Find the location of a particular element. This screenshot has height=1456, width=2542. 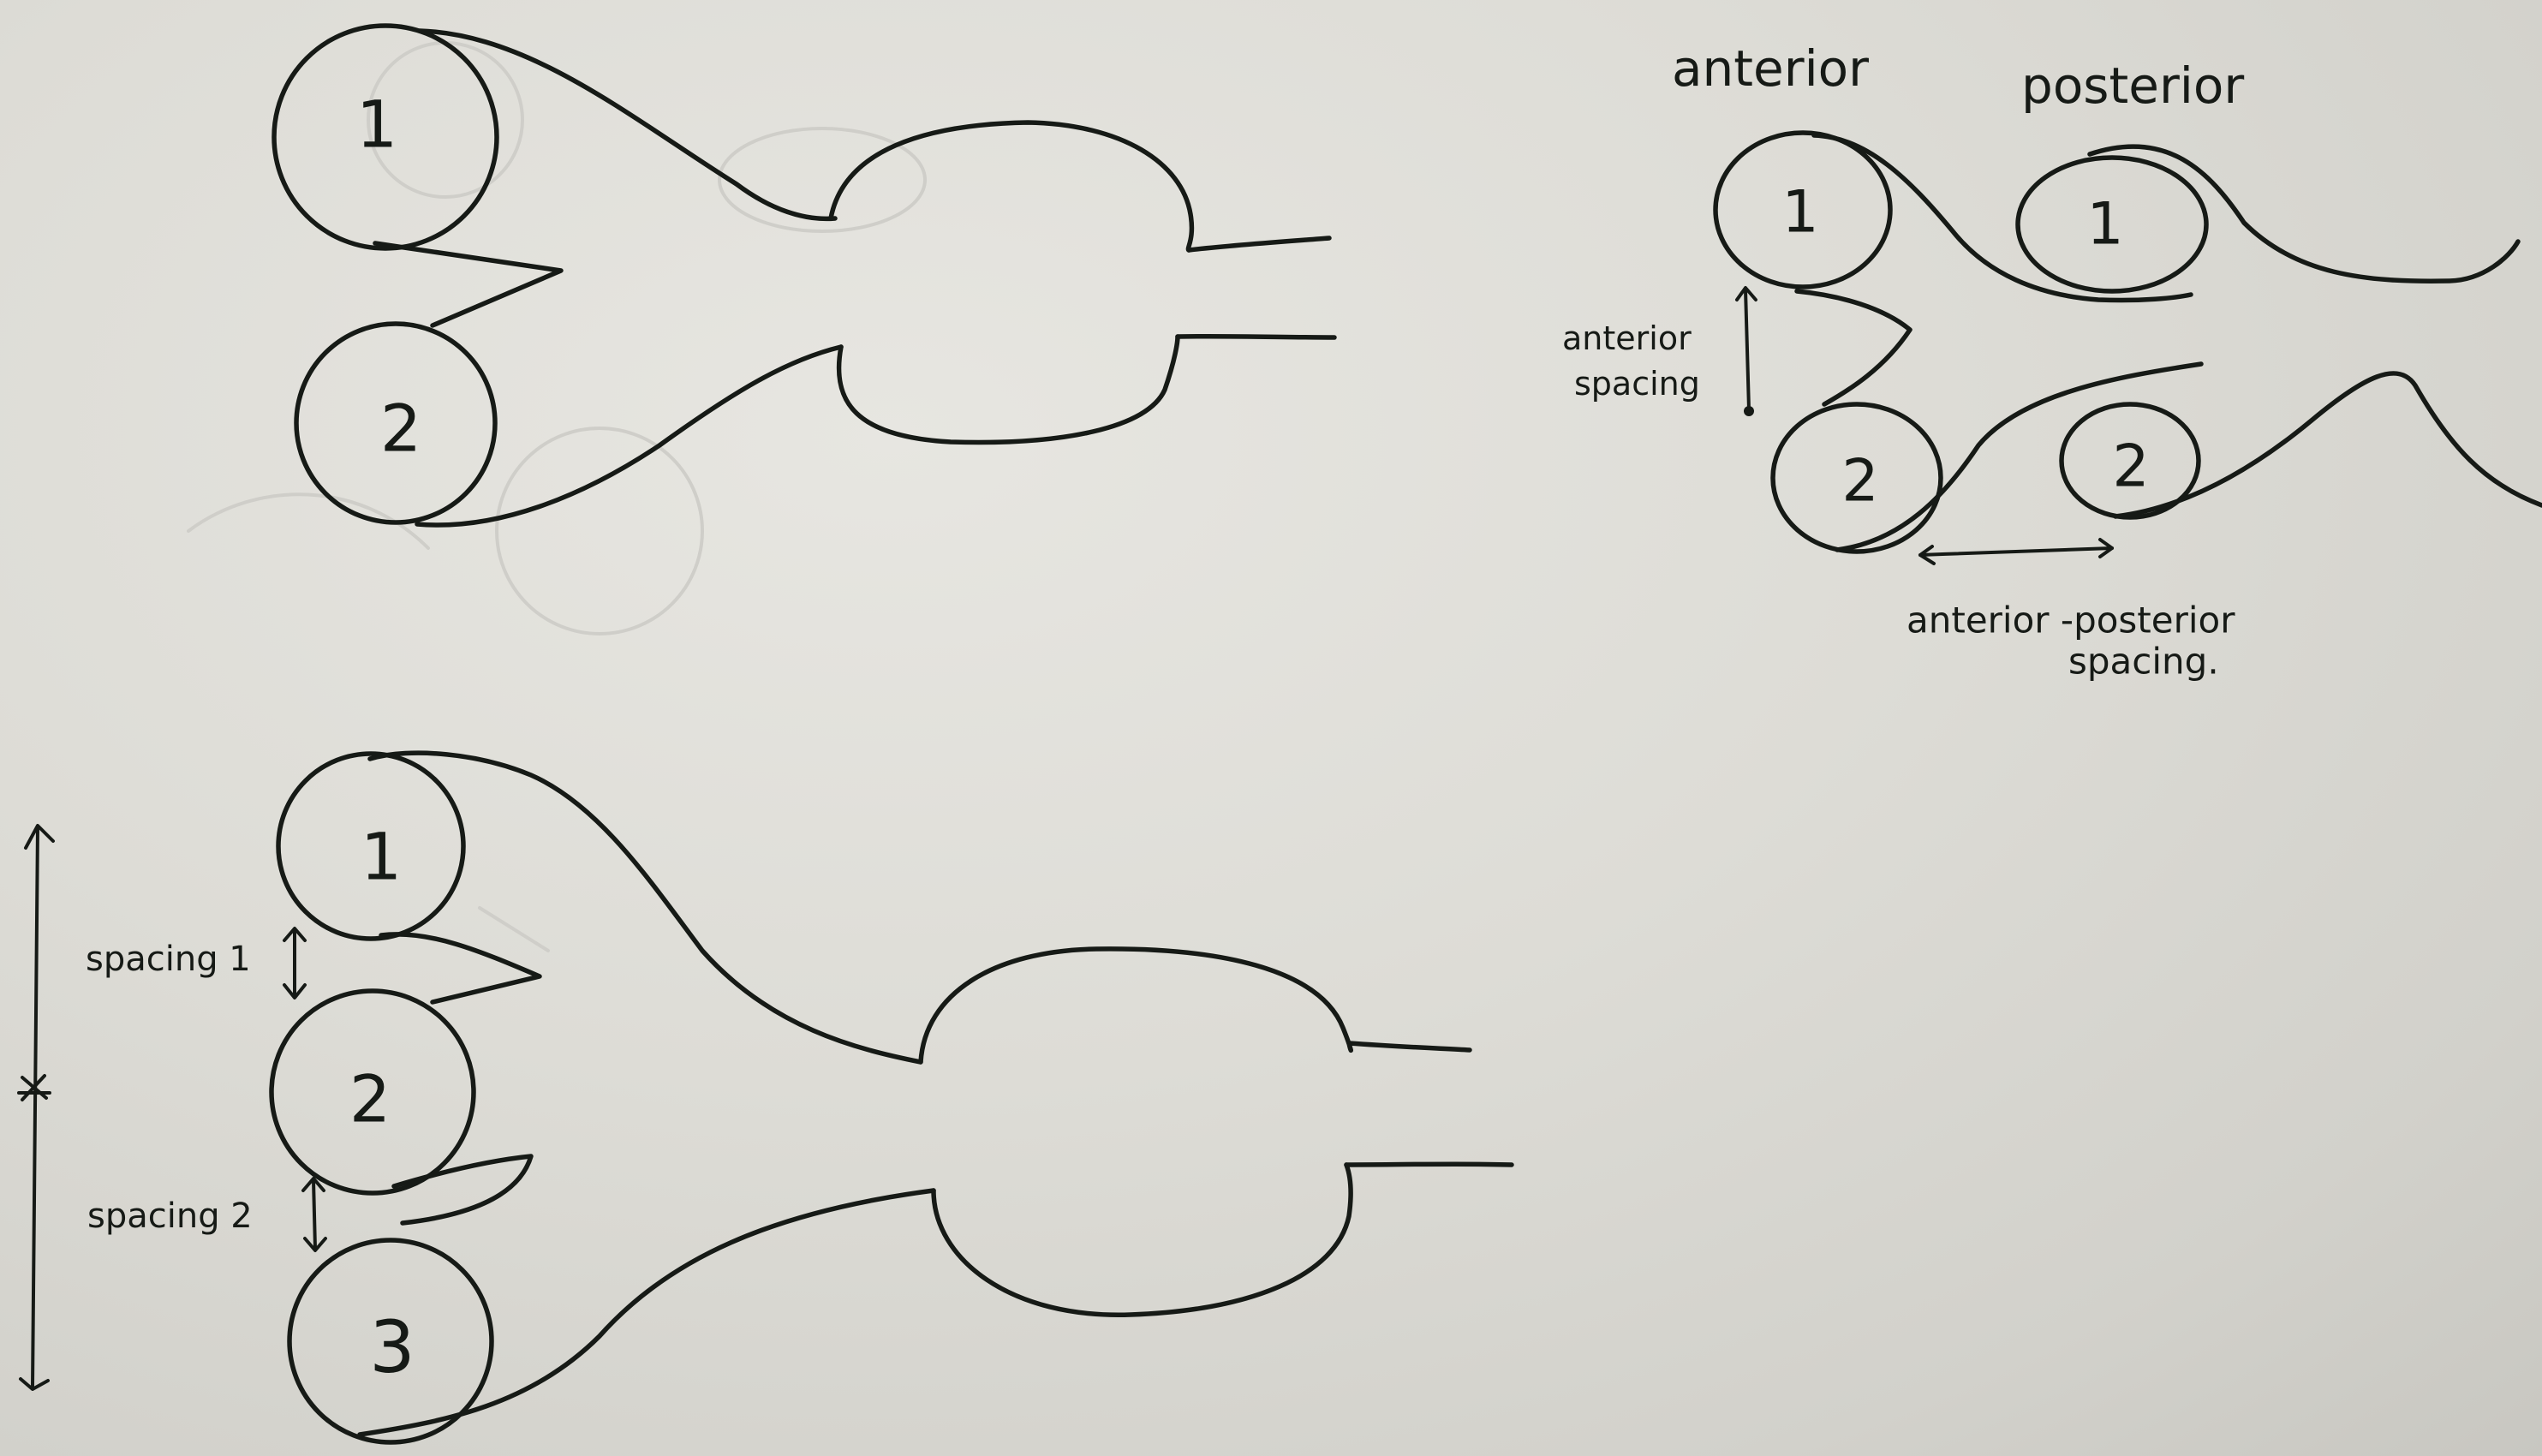

cylinder-2-number-b: 2 is located at coordinates (370, 1099).